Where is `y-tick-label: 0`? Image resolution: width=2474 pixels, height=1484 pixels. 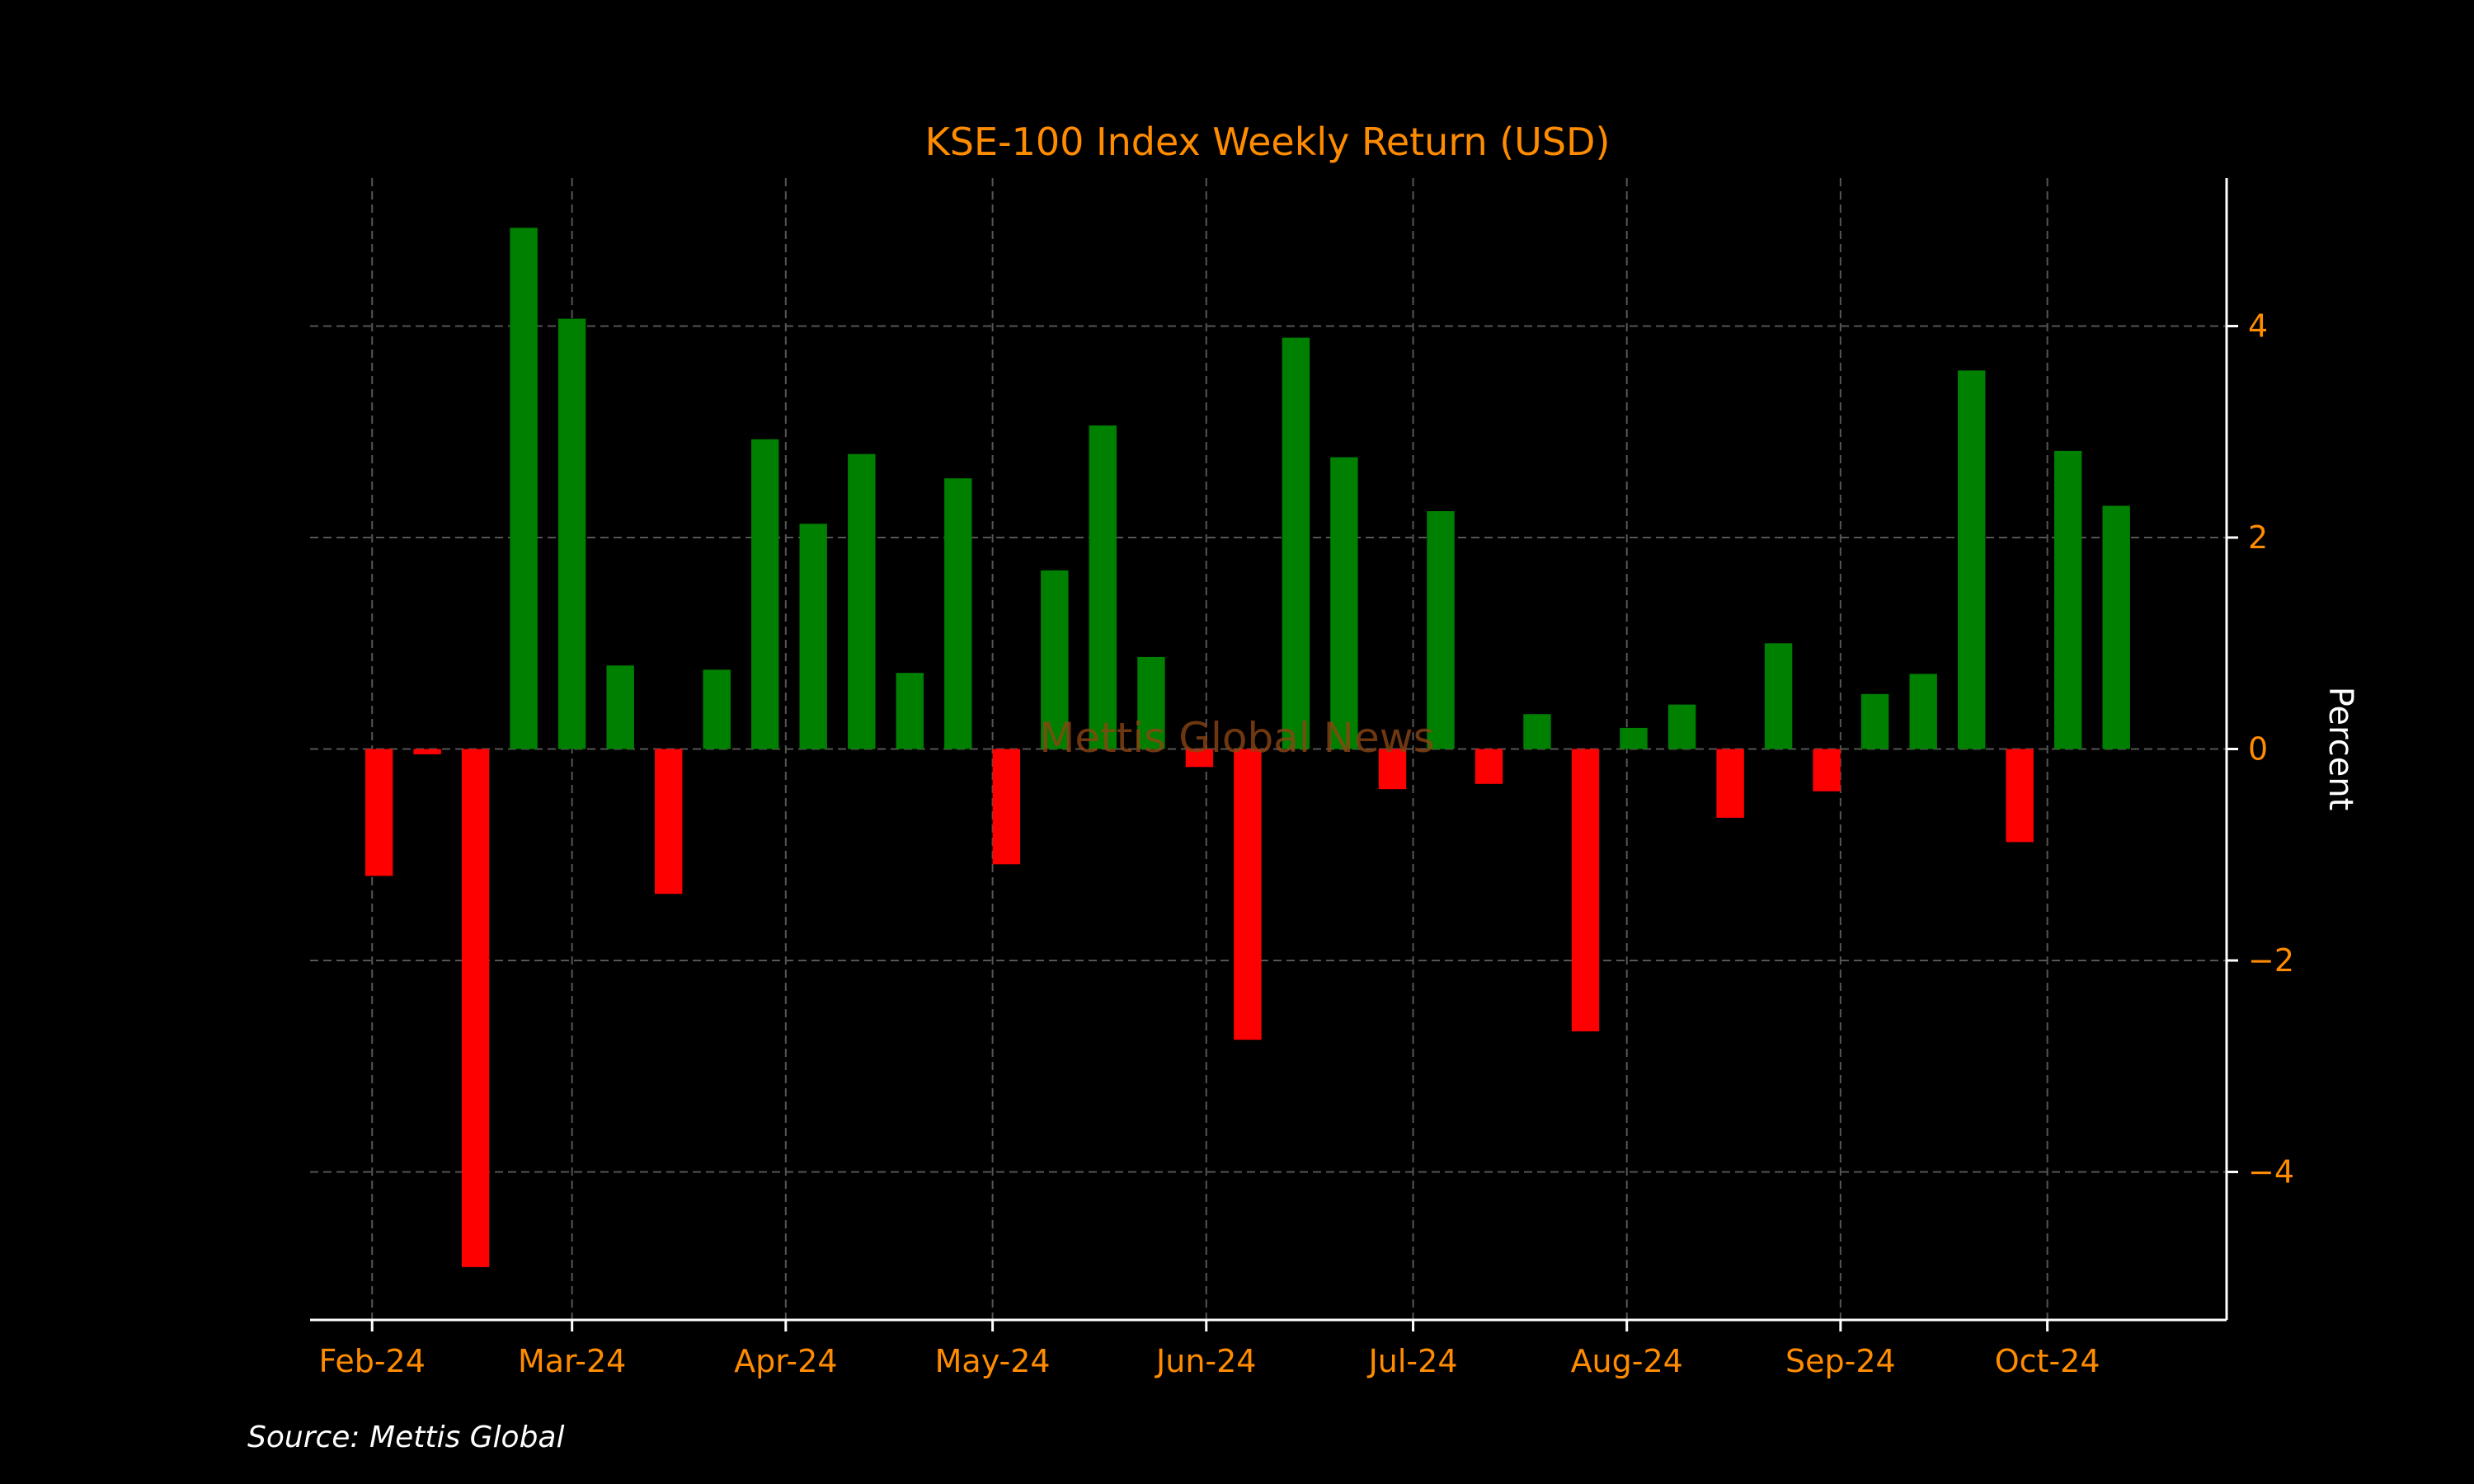 y-tick-label: 0 is located at coordinates (2258, 749).